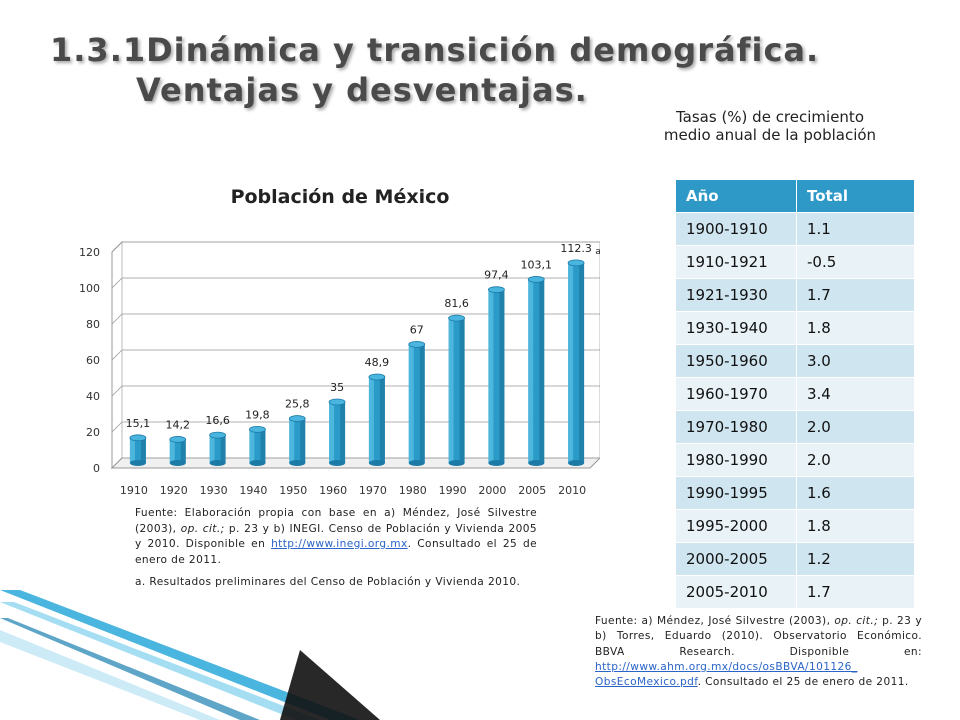 The height and width of the screenshot is (720, 960). Describe the element at coordinates (453, 490) in the screenshot. I see `x-tick-label: 1990` at that location.